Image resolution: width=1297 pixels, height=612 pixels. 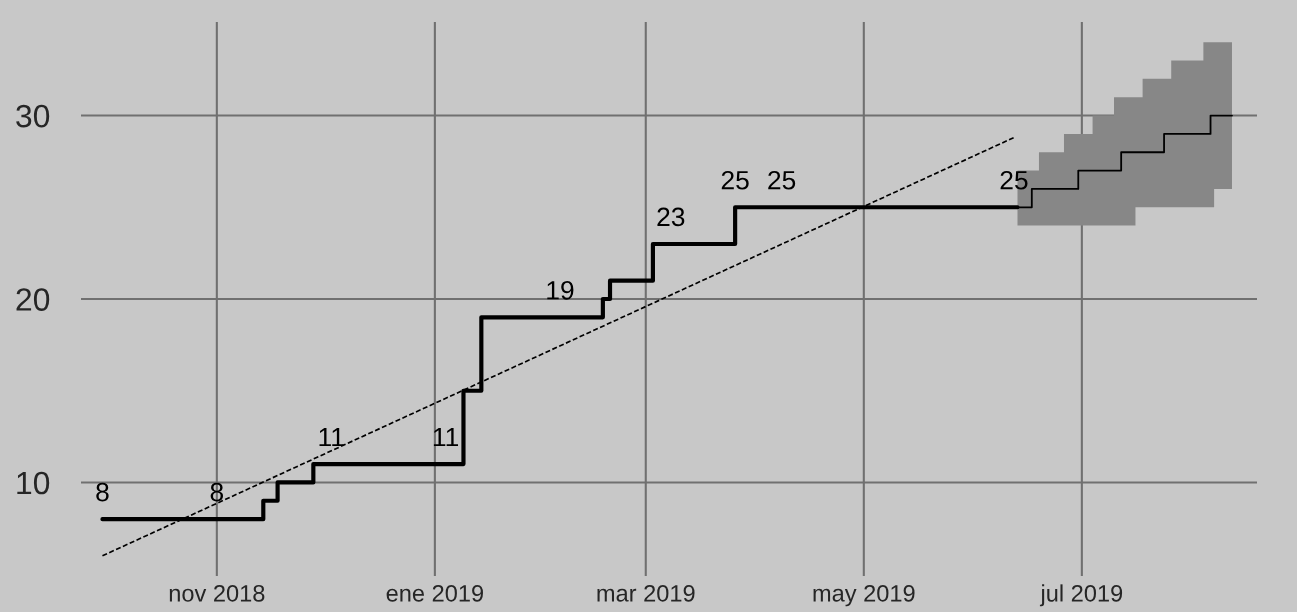 What do you see at coordinates (33, 116) in the screenshot?
I see `y-tick-label: 30` at bounding box center [33, 116].